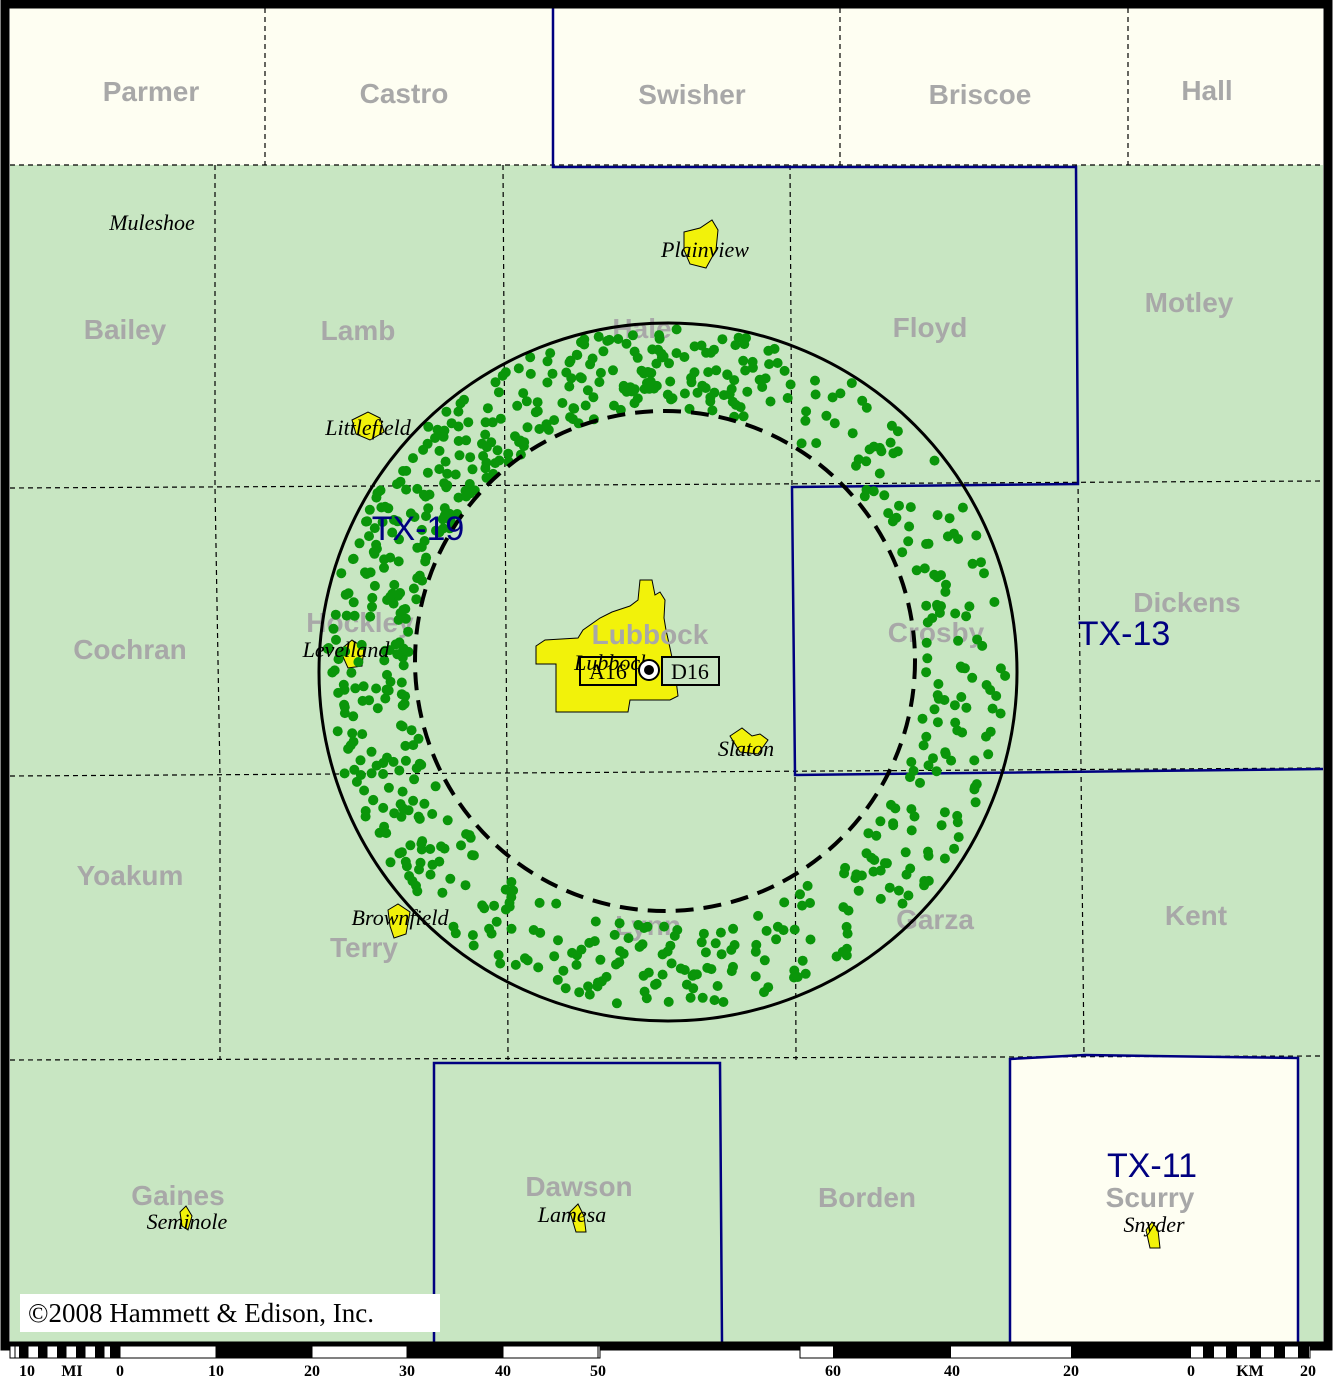  What do you see at coordinates (936, 632) in the screenshot?
I see `county-label-crosby: Crosby` at bounding box center [936, 632].